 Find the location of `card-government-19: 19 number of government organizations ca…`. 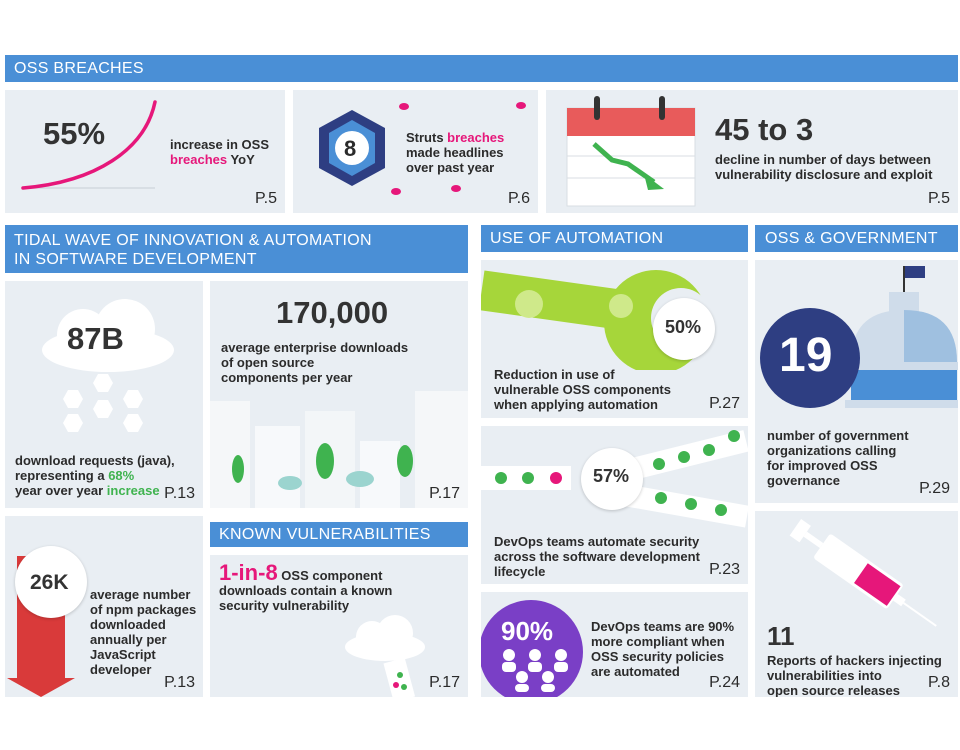

card-government-19: 19 number of government organizations ca… is located at coordinates (856, 381).